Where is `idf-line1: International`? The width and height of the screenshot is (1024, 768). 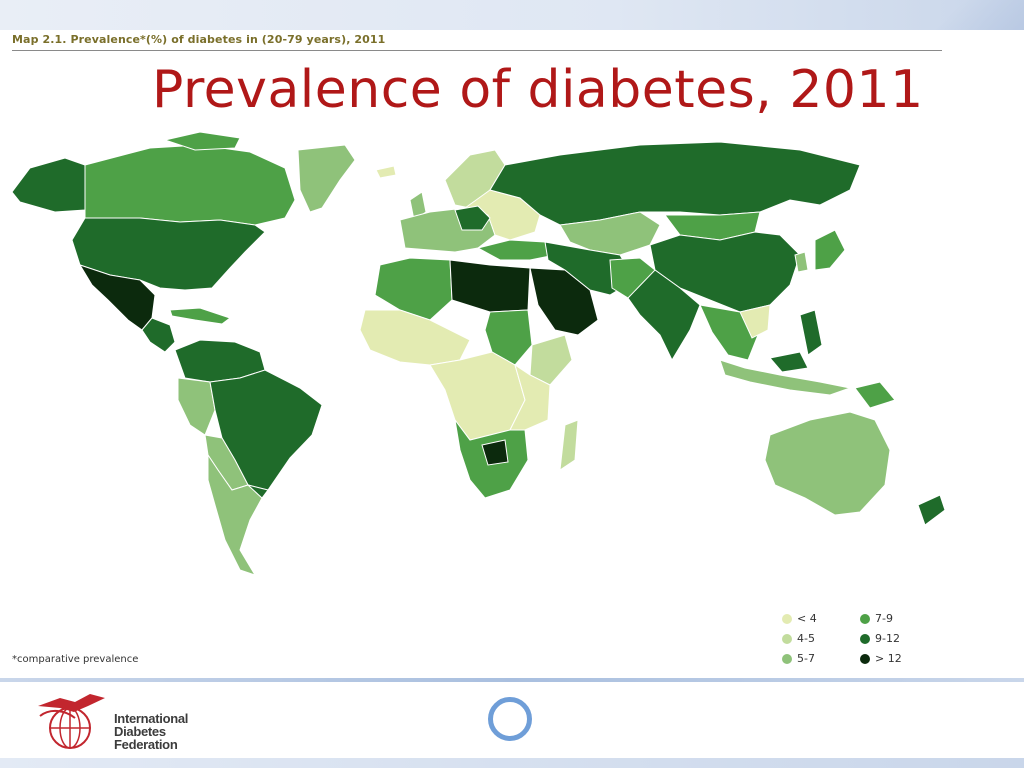
idf-line1: International is located at coordinates (151, 718).